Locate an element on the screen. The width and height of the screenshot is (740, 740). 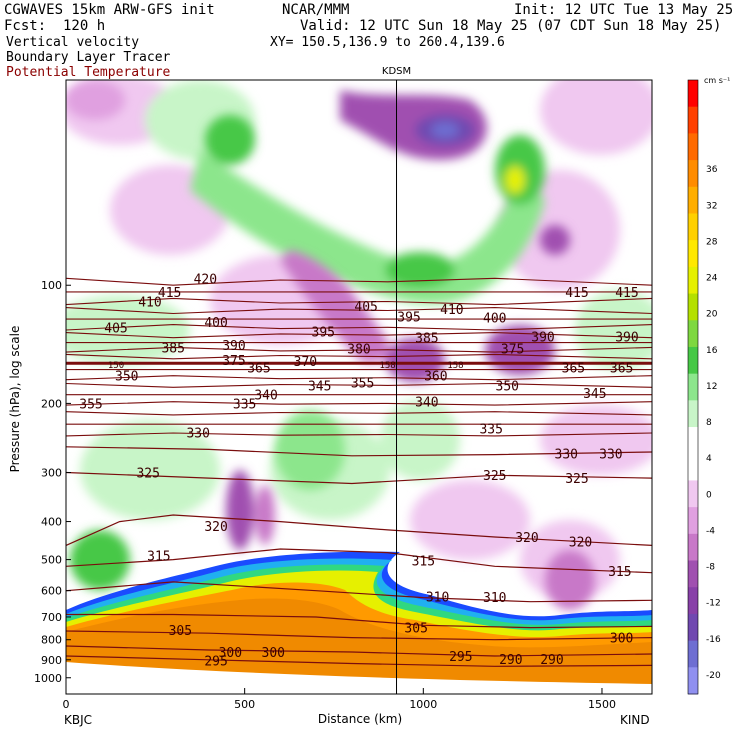
theta-label: 290 is located at coordinates (510, 660).